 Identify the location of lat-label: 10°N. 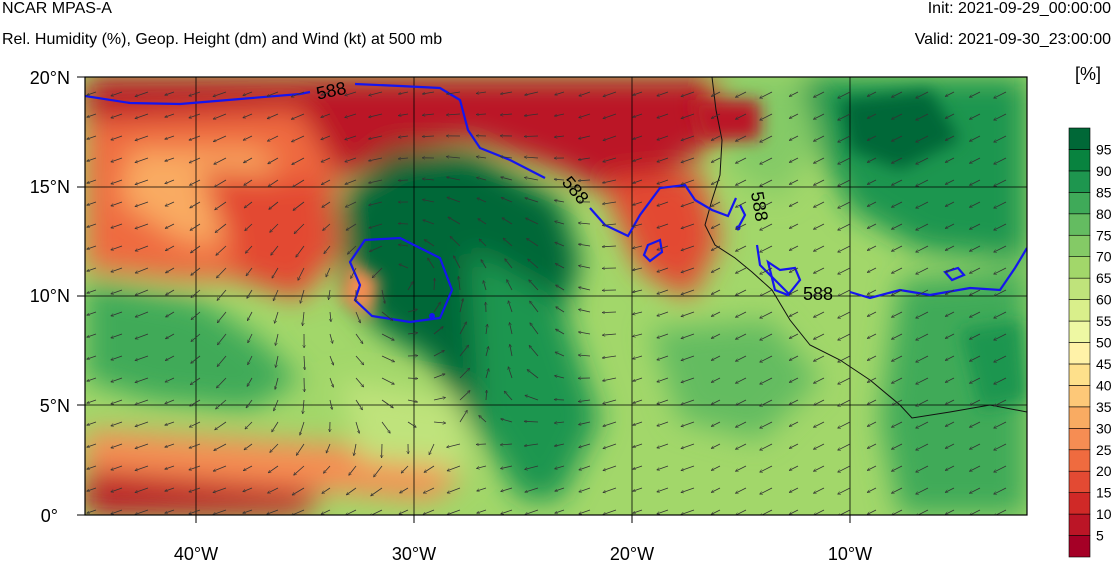
(50, 296).